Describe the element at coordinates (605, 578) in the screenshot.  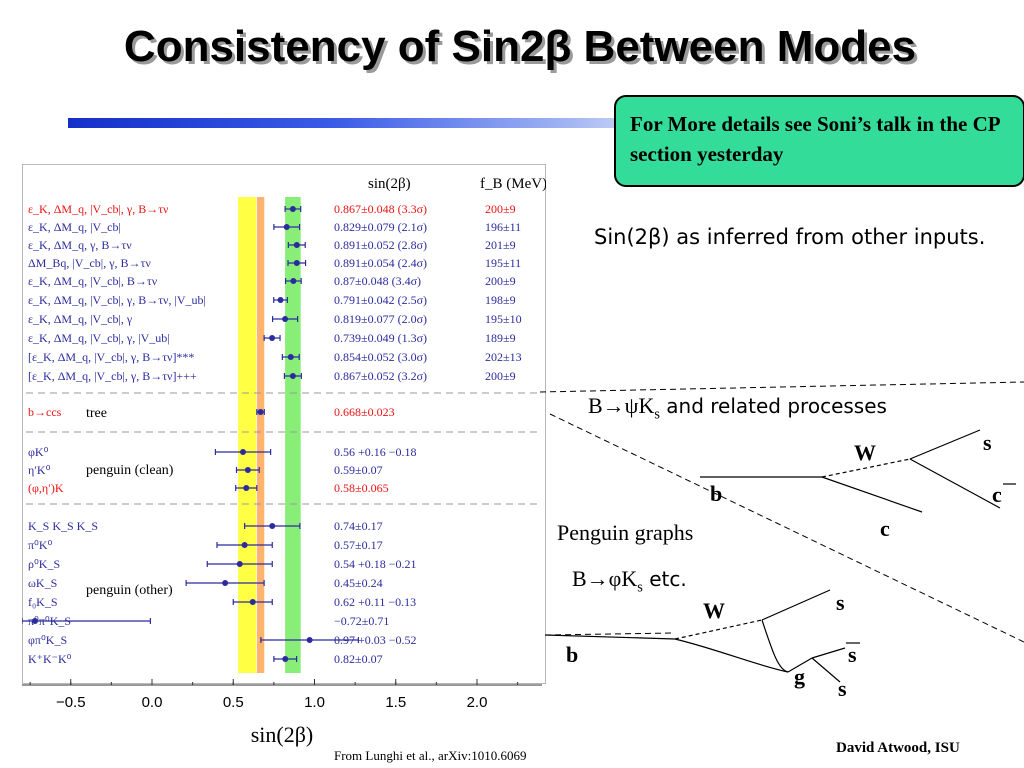
I see `penguin-section-mode: B→φK` at that location.